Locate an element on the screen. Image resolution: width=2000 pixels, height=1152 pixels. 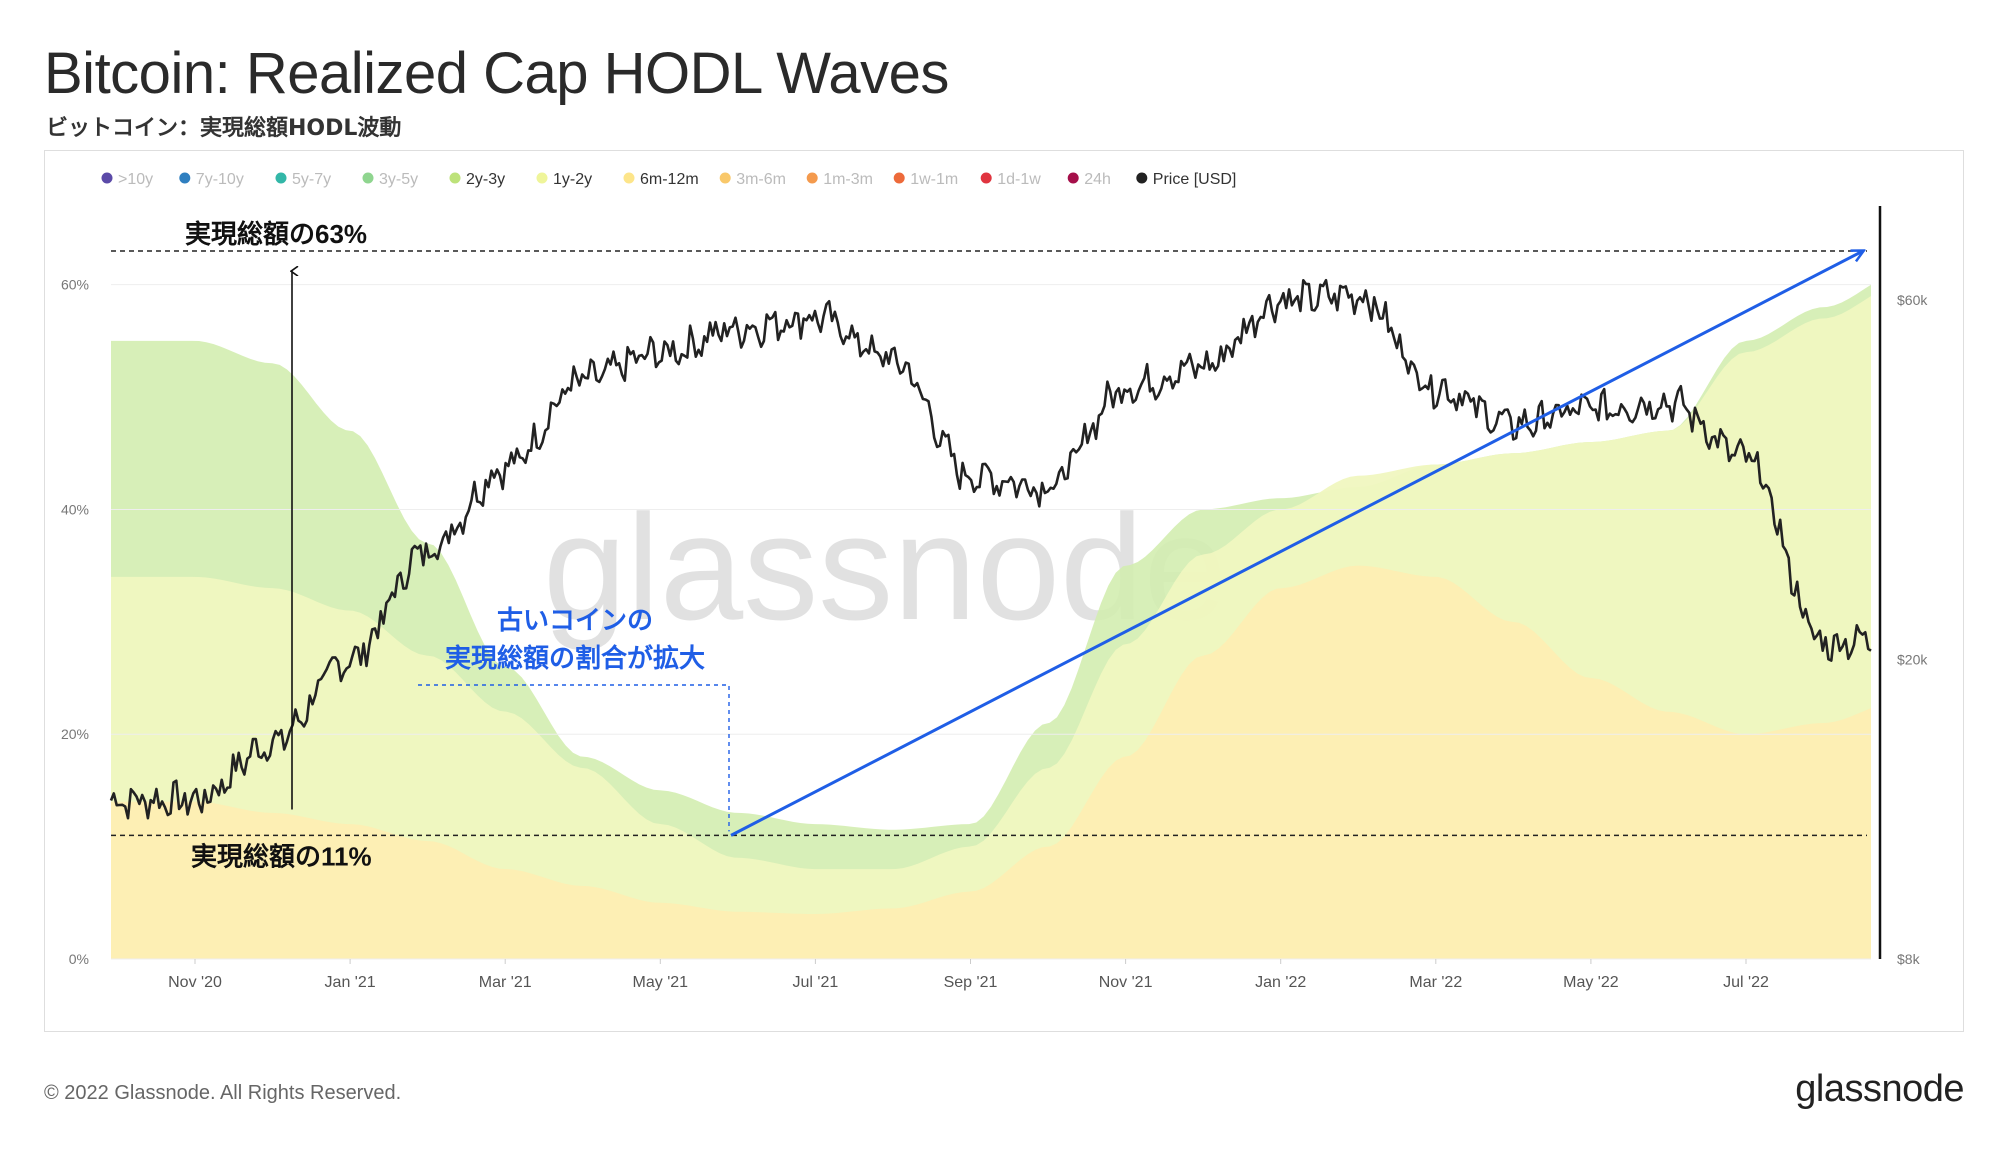
legend-item-9: 1w-1m is located at coordinates (925, 179).